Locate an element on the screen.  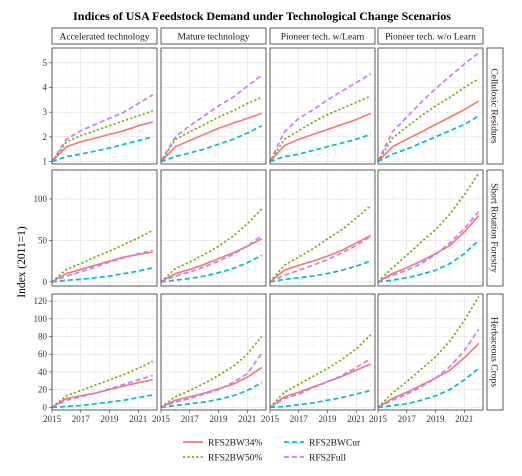
row-strip-herbaceous-crops: Herbaceous Crops is located at coordinates (495, 352).